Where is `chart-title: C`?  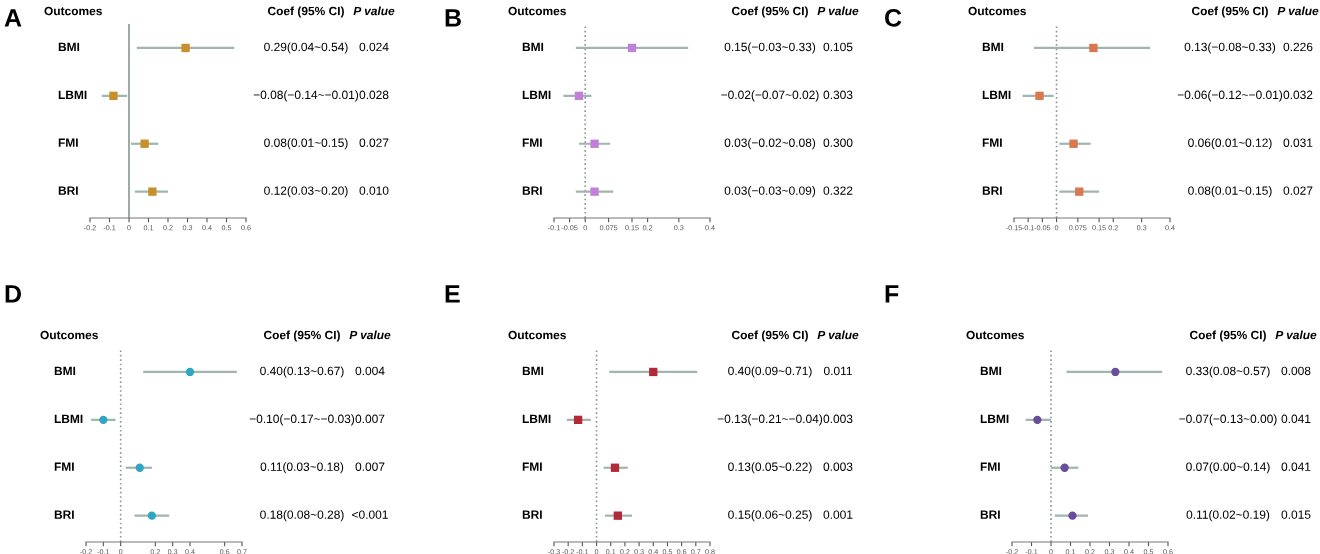
chart-title: C is located at coordinates (893, 18).